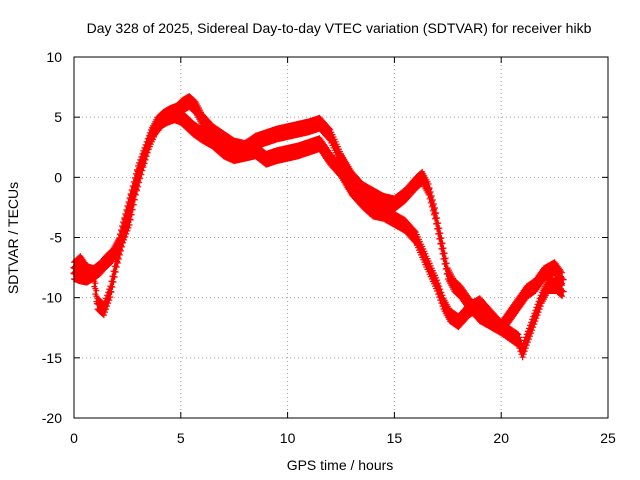 The height and width of the screenshot is (480, 640). I want to click on x-tick-label: 20, so click(501, 438).